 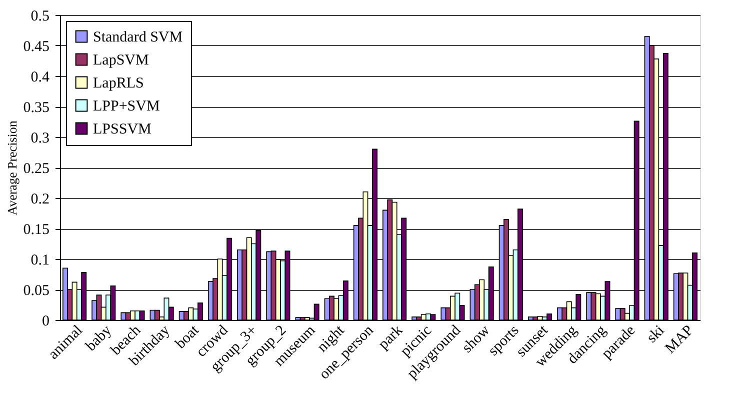 What do you see at coordinates (118, 84) in the screenshot?
I see `legend-label: LapRLS` at bounding box center [118, 84].